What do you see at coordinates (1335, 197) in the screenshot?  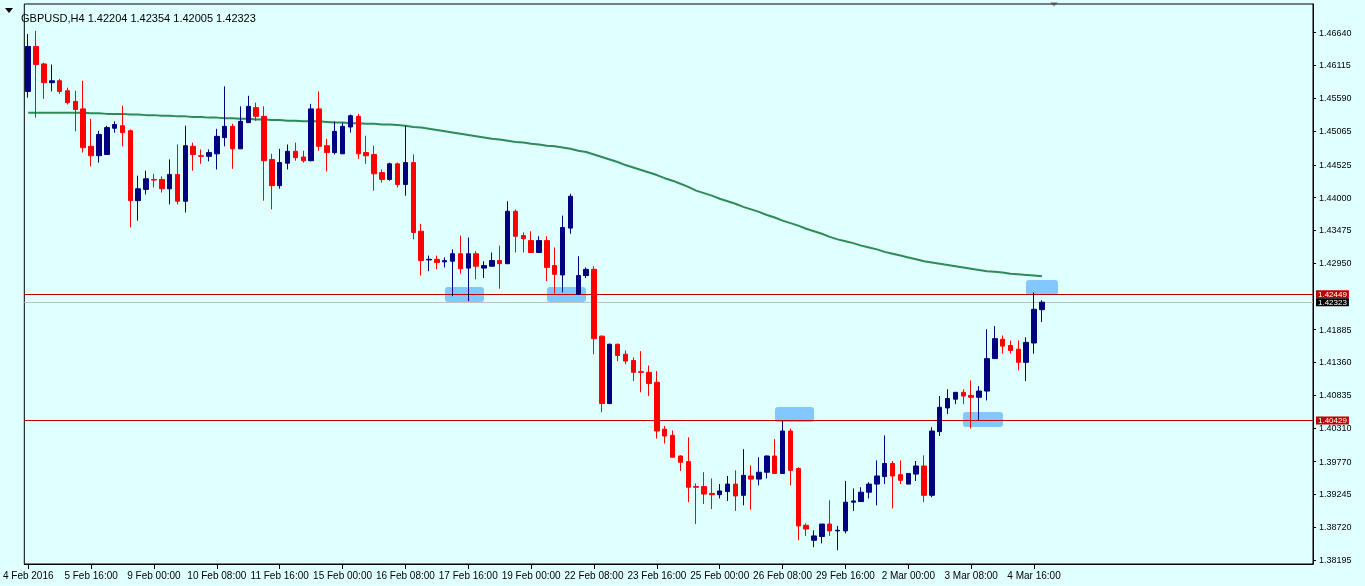 I see `y-tick-label: 1.44000` at bounding box center [1335, 197].